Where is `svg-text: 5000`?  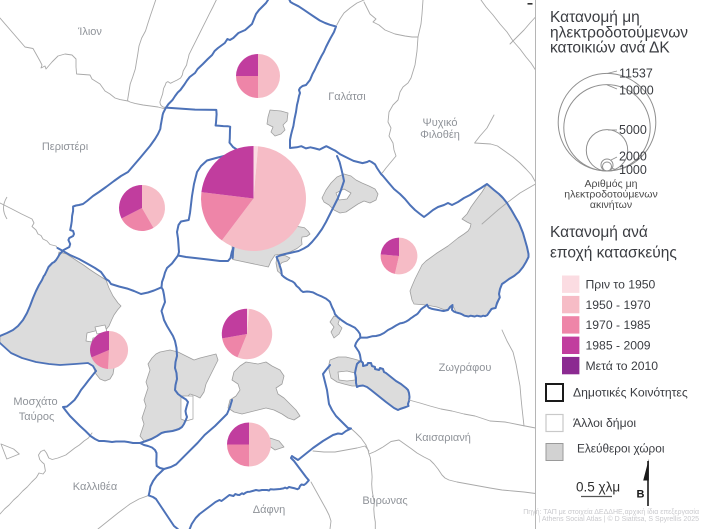 svg-text: 5000 is located at coordinates (633, 130).